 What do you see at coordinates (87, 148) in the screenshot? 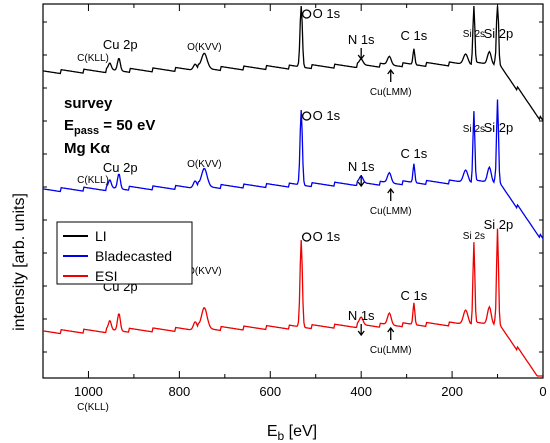
I see `info-source: Mg Kα` at bounding box center [87, 148].